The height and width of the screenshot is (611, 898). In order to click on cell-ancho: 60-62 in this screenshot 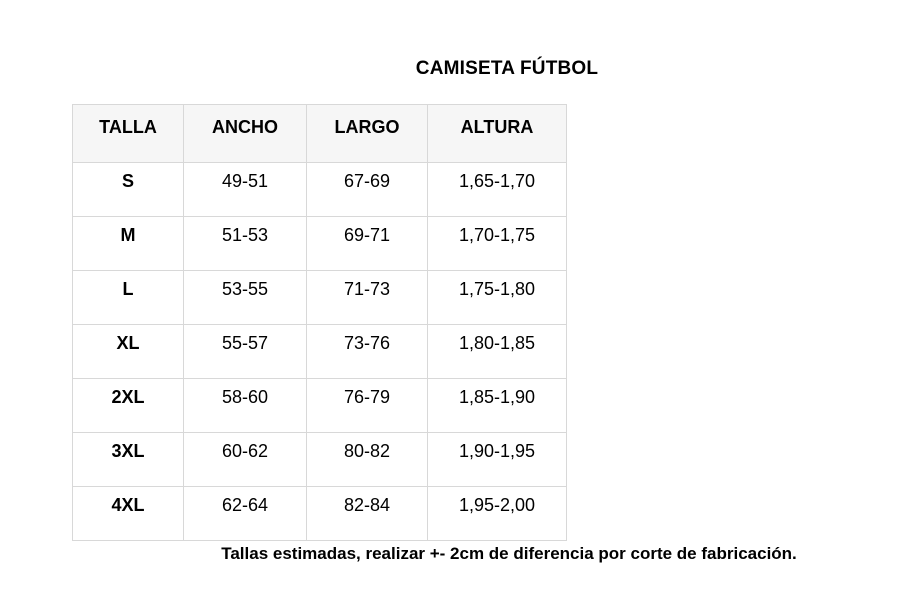, I will do `click(245, 459)`.